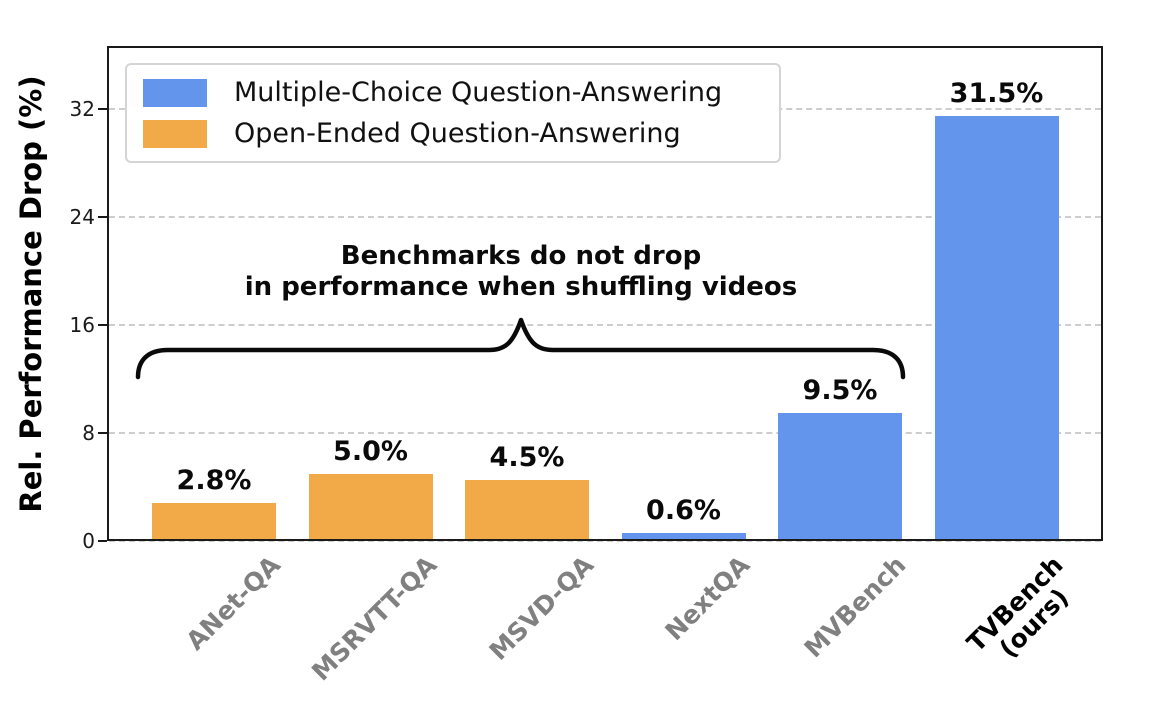 The height and width of the screenshot is (716, 1152). What do you see at coordinates (88, 433) in the screenshot?
I see `y-tick-label-8: 8` at bounding box center [88, 433].